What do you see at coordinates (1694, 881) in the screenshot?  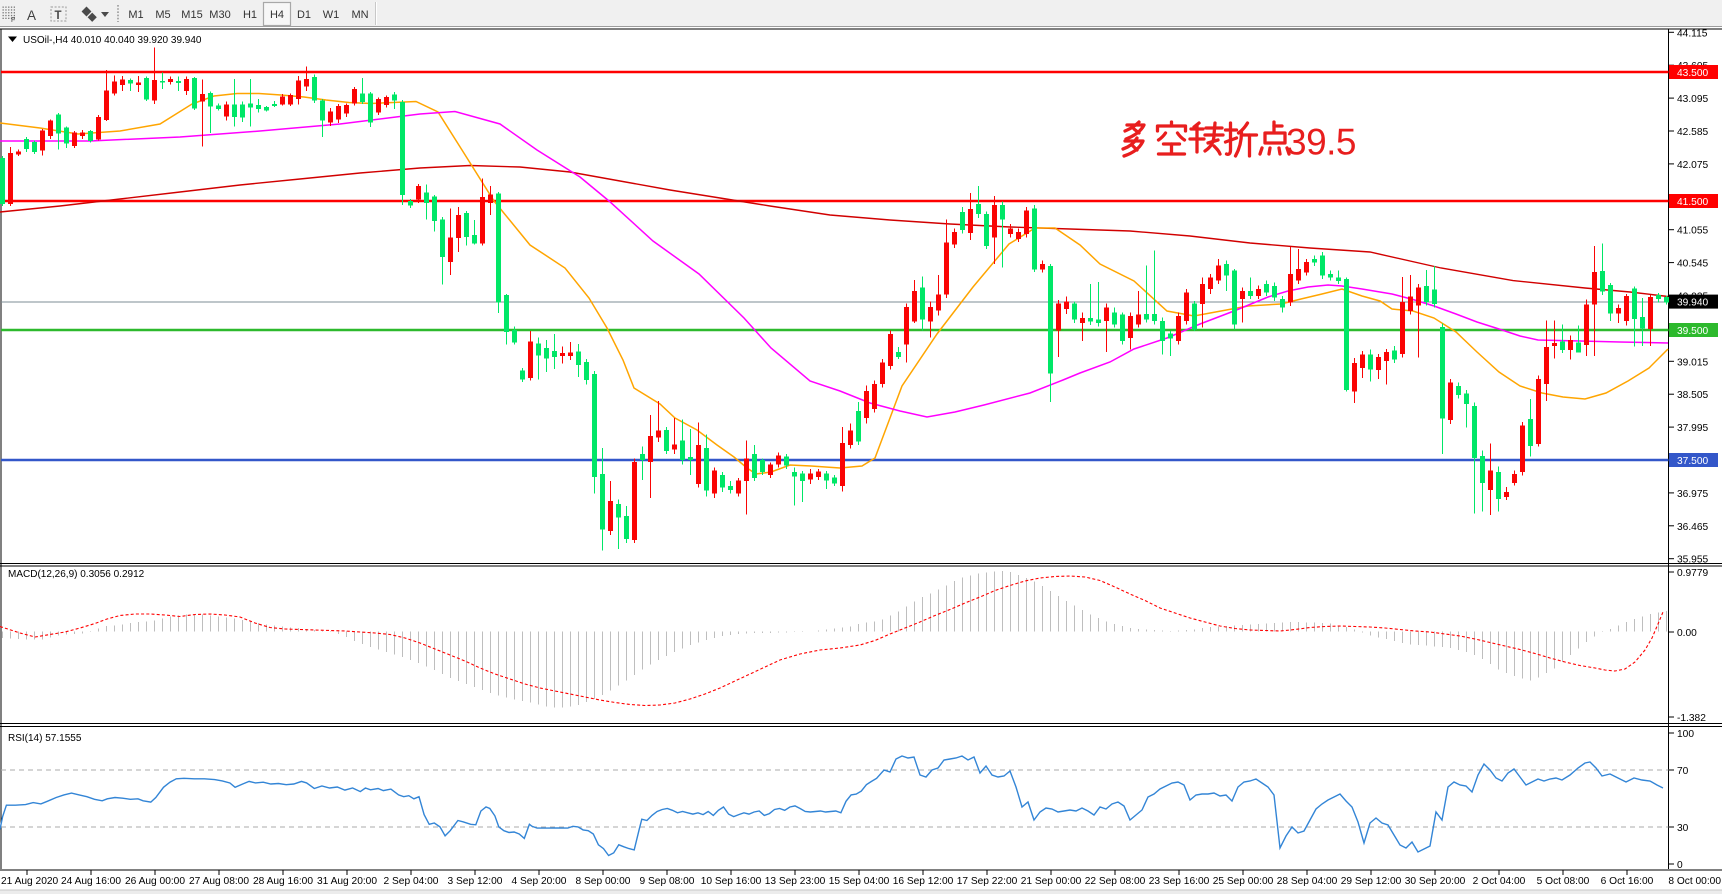 I see `svg-text: 8 Oct 00:00` at bounding box center [1694, 881].